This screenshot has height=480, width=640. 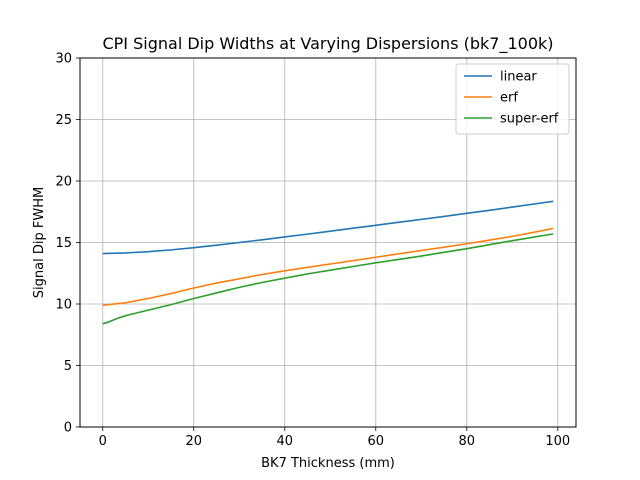 I want to click on series-line-erf, so click(x=328, y=267).